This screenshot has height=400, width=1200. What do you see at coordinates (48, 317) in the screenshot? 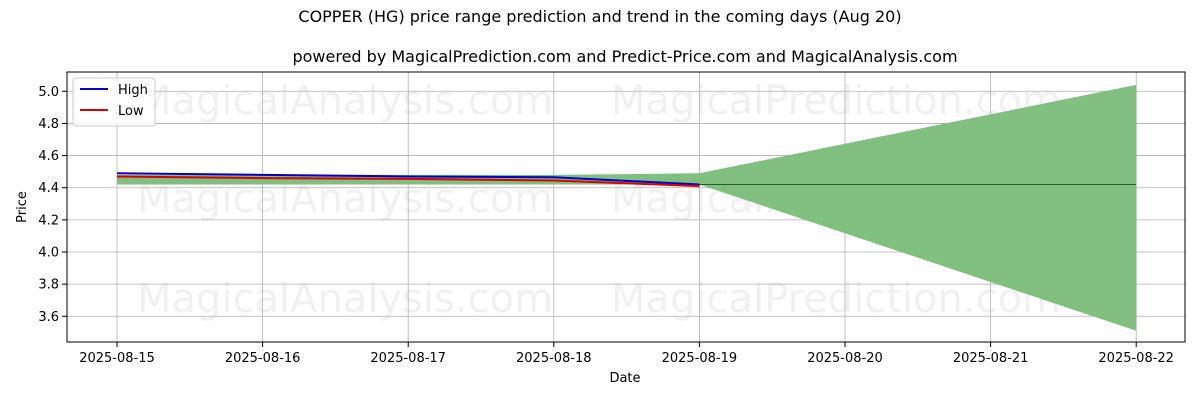
I see `y-tick-label: 3.6` at bounding box center [48, 317].